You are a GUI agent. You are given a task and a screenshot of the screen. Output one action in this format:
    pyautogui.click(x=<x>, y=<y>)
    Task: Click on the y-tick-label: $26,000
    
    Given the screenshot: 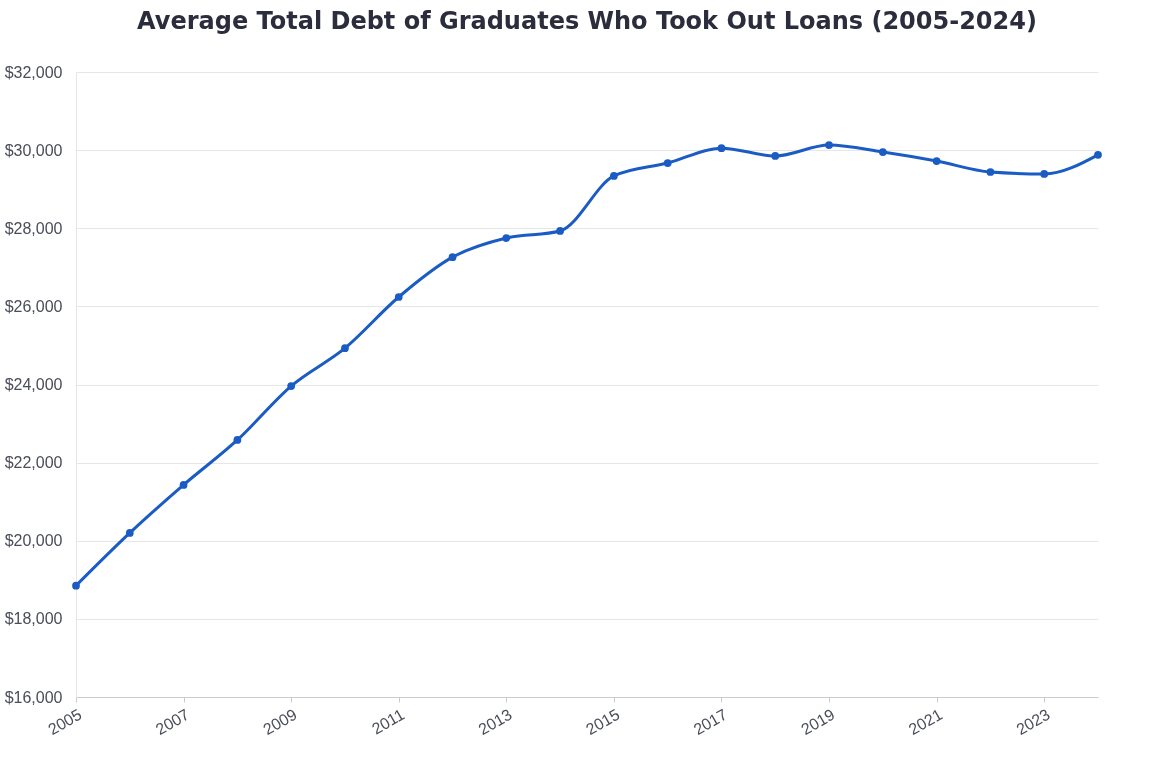 What is the action you would take?
    pyautogui.click(x=33, y=306)
    